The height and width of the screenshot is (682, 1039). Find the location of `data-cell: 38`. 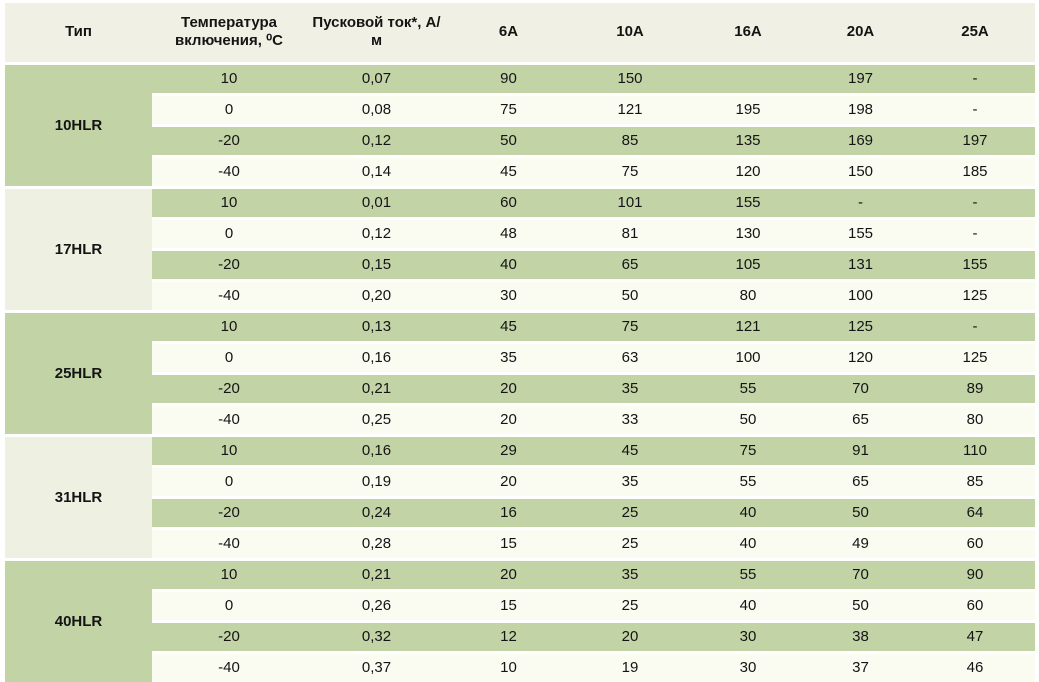

data-cell: 38 is located at coordinates (860, 635).